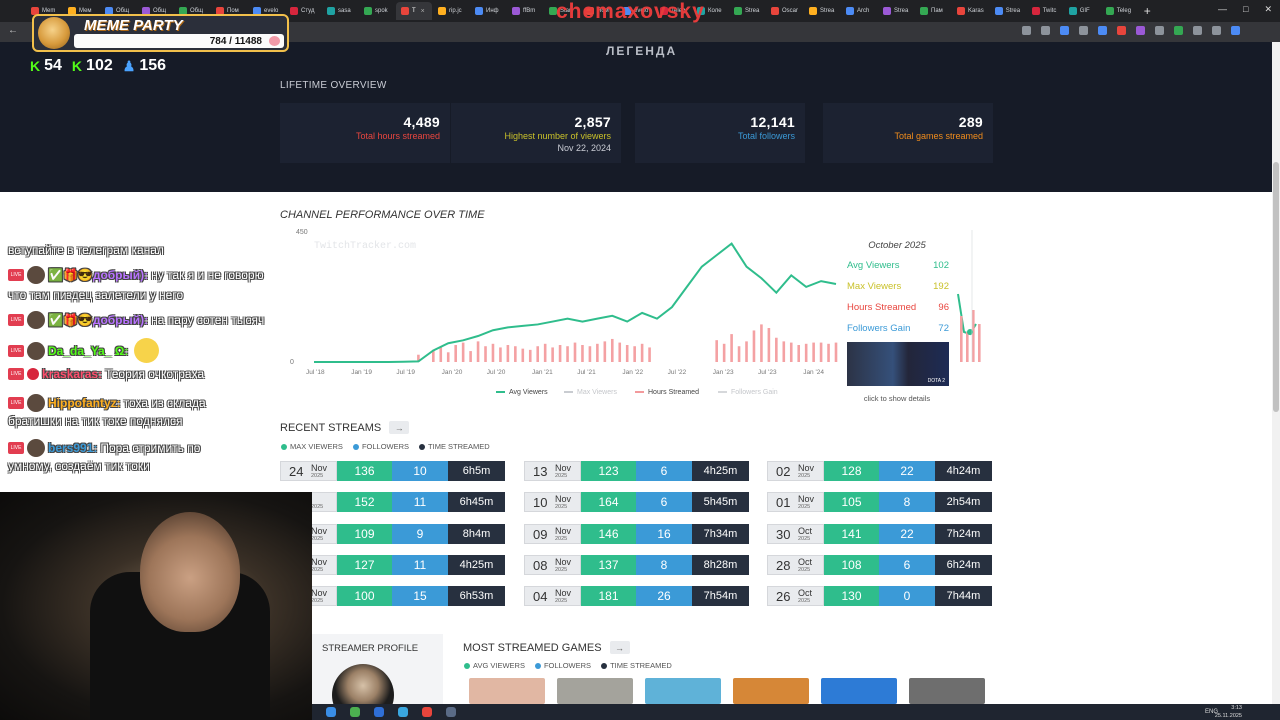  I want to click on stream-month: Nov, so click(563, 499).